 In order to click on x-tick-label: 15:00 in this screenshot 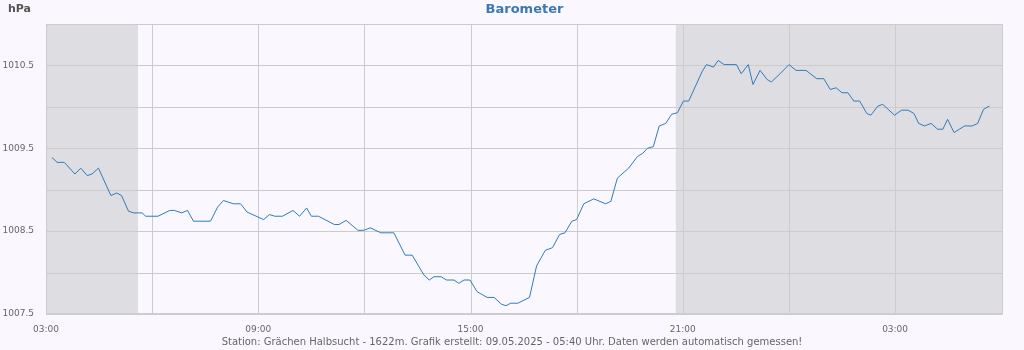, I will do `click(470, 328)`.